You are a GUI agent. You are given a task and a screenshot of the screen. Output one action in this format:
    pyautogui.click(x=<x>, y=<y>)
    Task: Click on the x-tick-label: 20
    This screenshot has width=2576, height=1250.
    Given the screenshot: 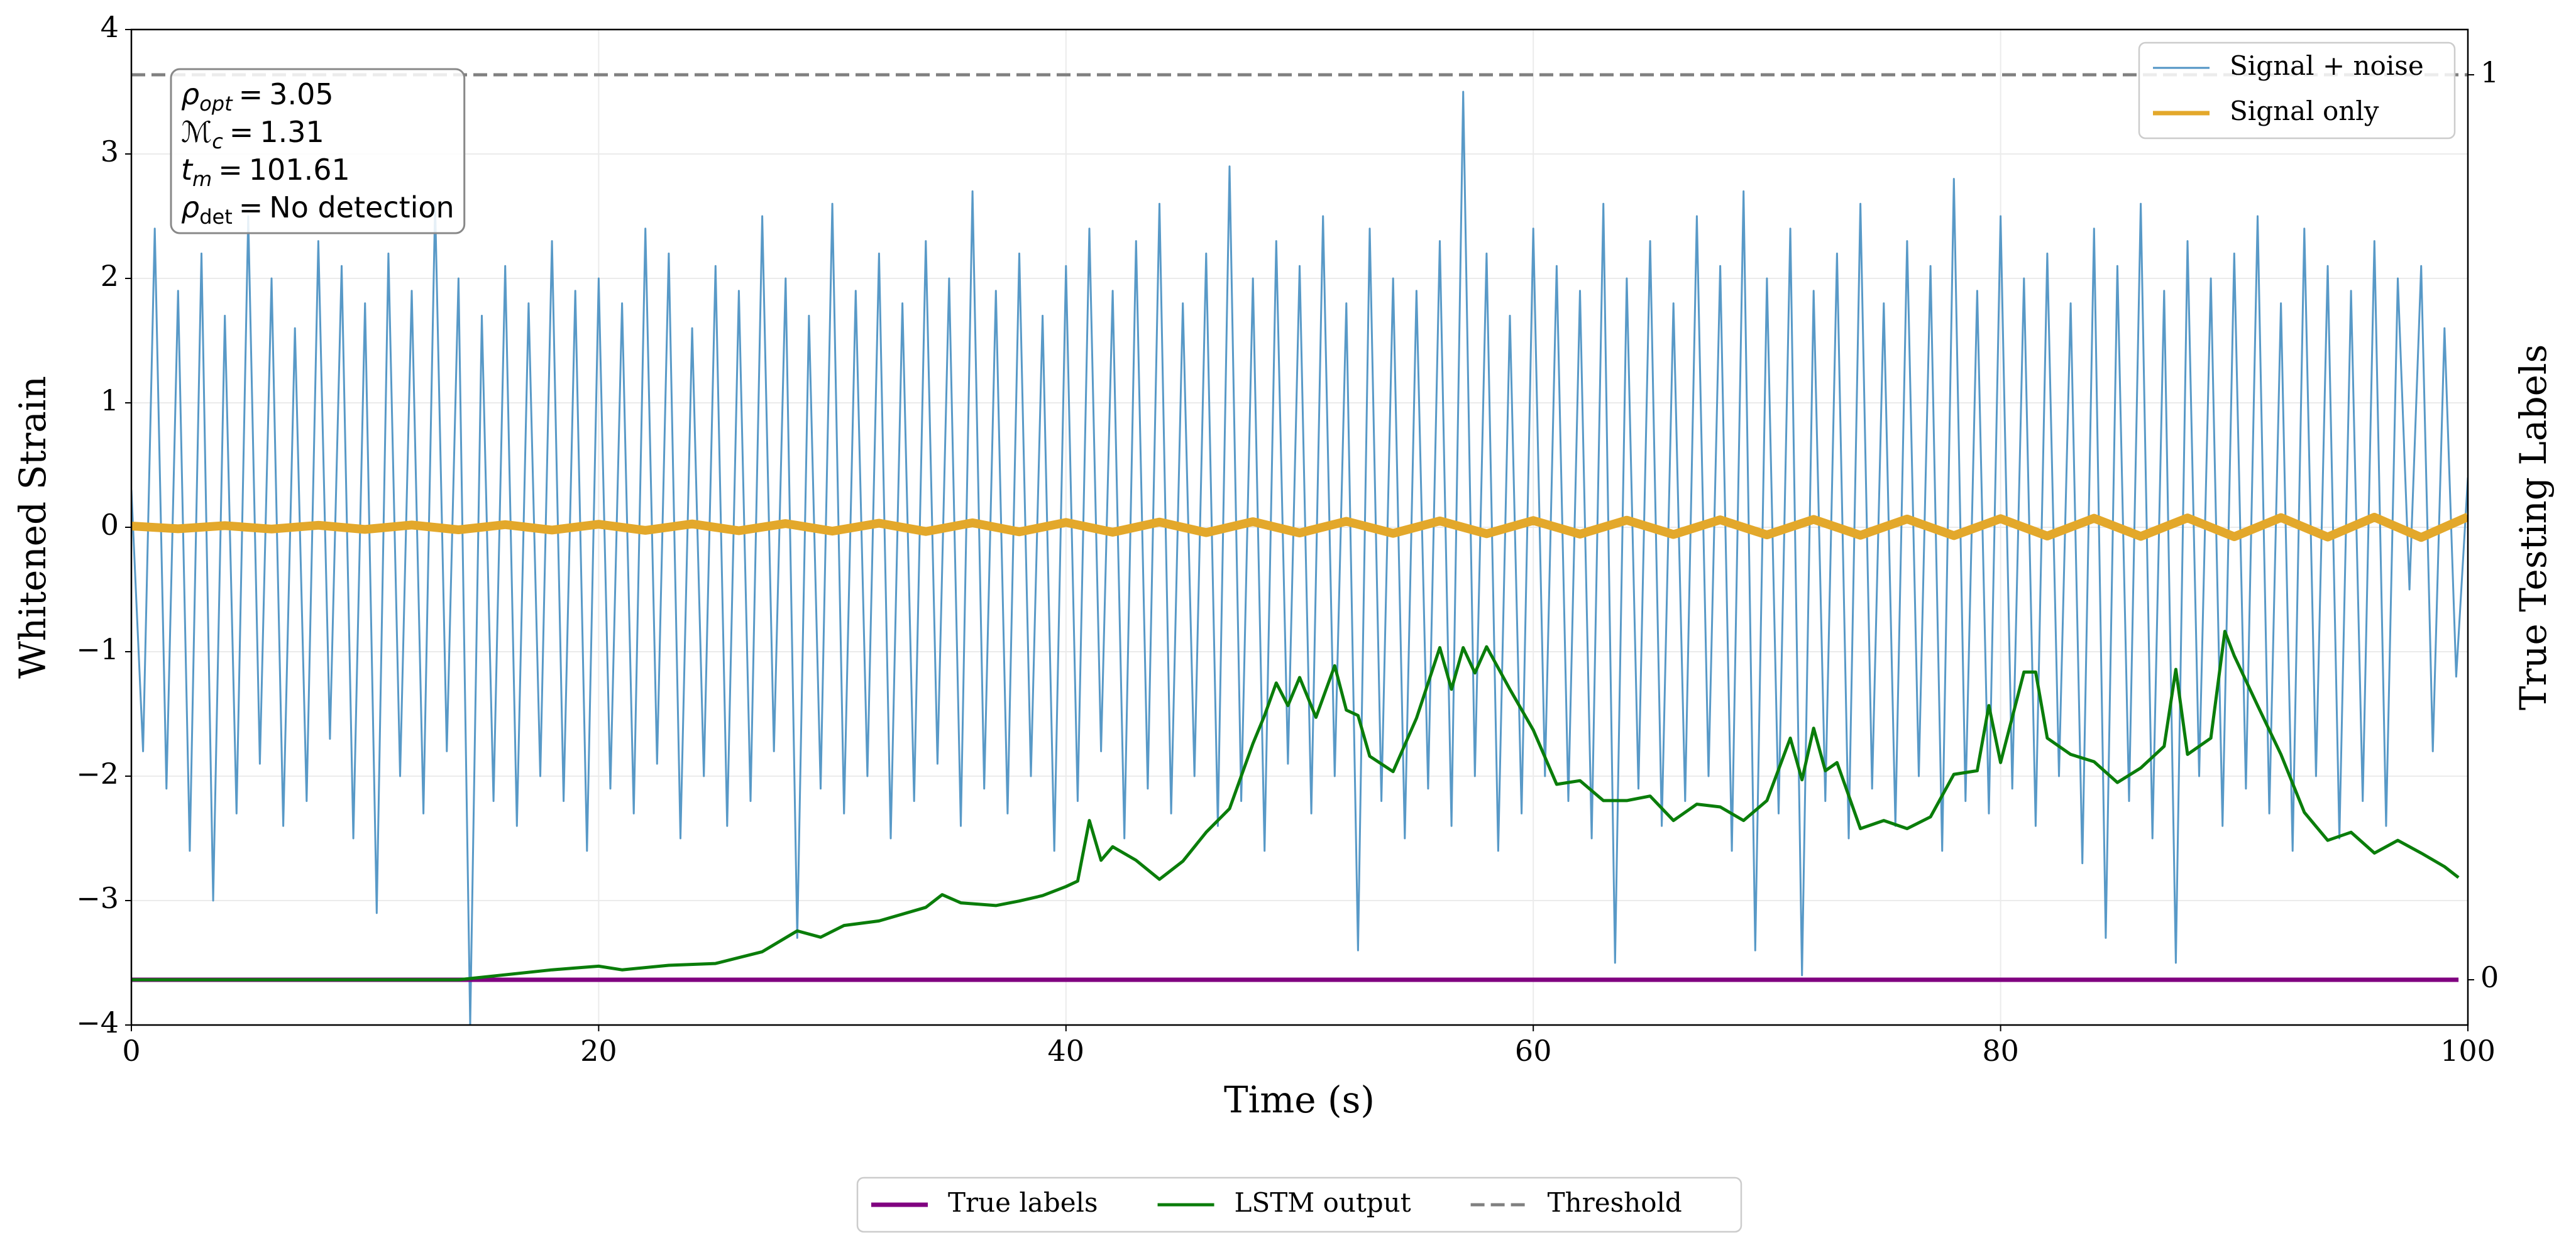 What is the action you would take?
    pyautogui.click(x=598, y=1051)
    